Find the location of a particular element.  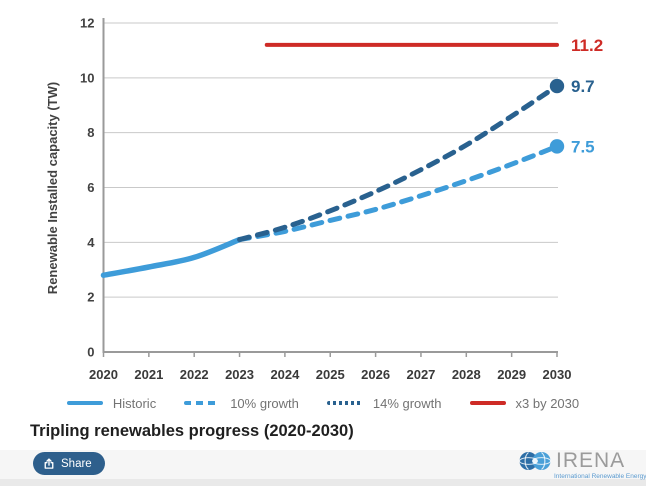

page-bottom-strip is located at coordinates (323, 482).